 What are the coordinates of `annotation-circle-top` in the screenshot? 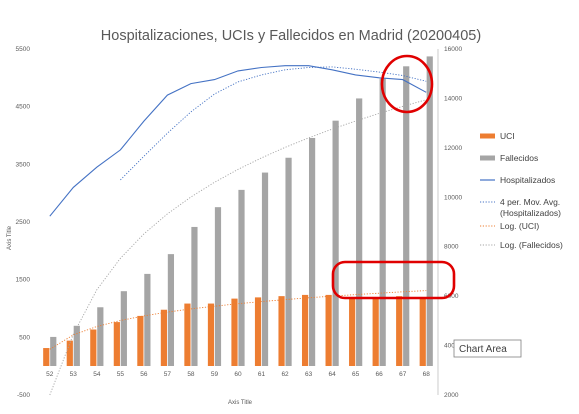 It's located at (407, 84).